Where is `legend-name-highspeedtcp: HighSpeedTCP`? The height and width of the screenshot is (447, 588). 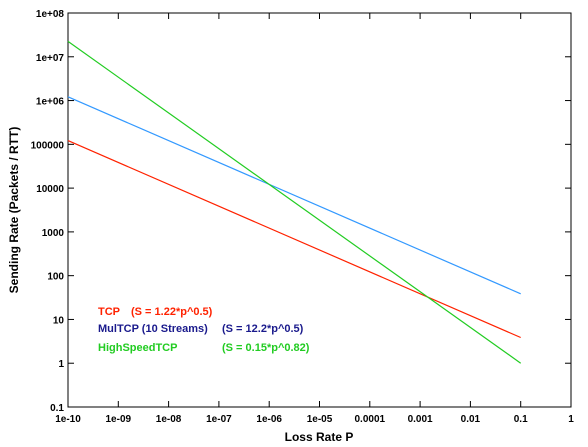 legend-name-highspeedtcp: HighSpeedTCP is located at coordinates (137, 348).